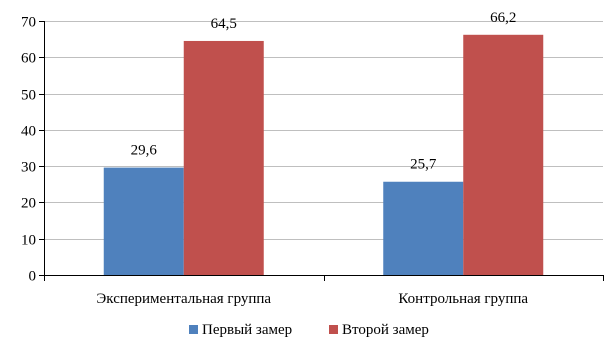 The width and height of the screenshot is (608, 343). What do you see at coordinates (463, 299) in the screenshot?
I see `category-label: Контрольная группа` at bounding box center [463, 299].